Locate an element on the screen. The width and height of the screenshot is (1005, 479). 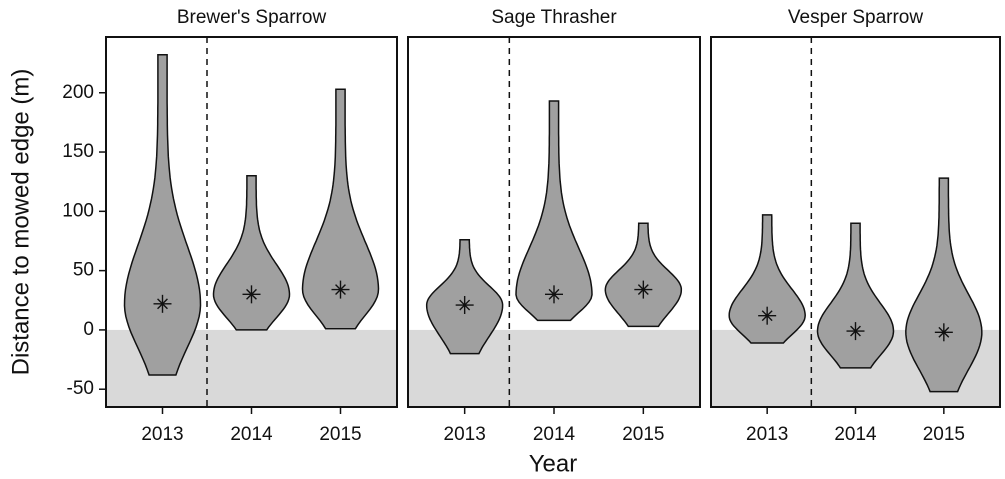
y-tick-label: 100 is located at coordinates (78, 210).